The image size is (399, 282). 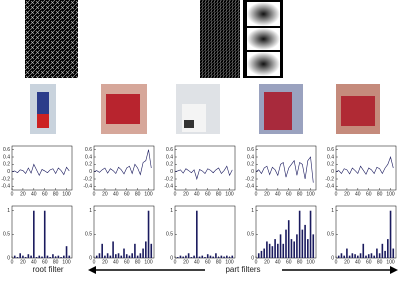 What do you see at coordinates (220, 39) in the screenshot?
I see `part-filters-image` at bounding box center [220, 39].